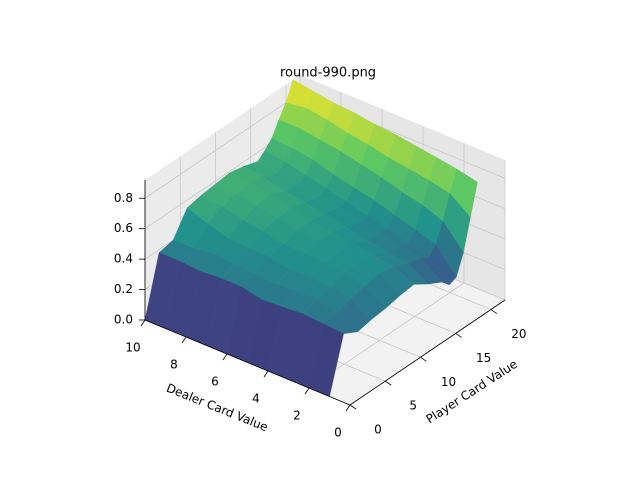  Describe the element at coordinates (413, 406) in the screenshot. I see `y-tick-label: 5` at that location.